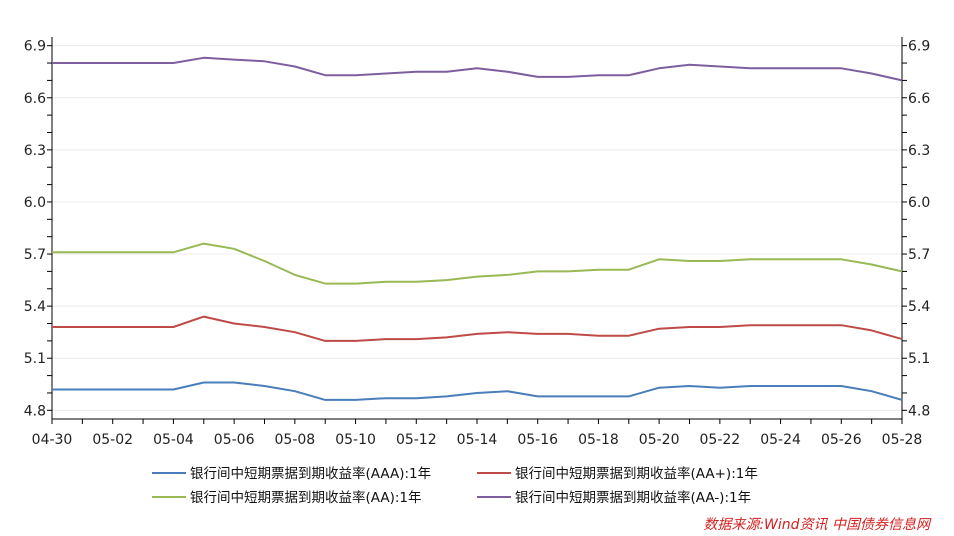 The image size is (954, 536). I want to click on x-tick-label: 05-22, so click(720, 440).